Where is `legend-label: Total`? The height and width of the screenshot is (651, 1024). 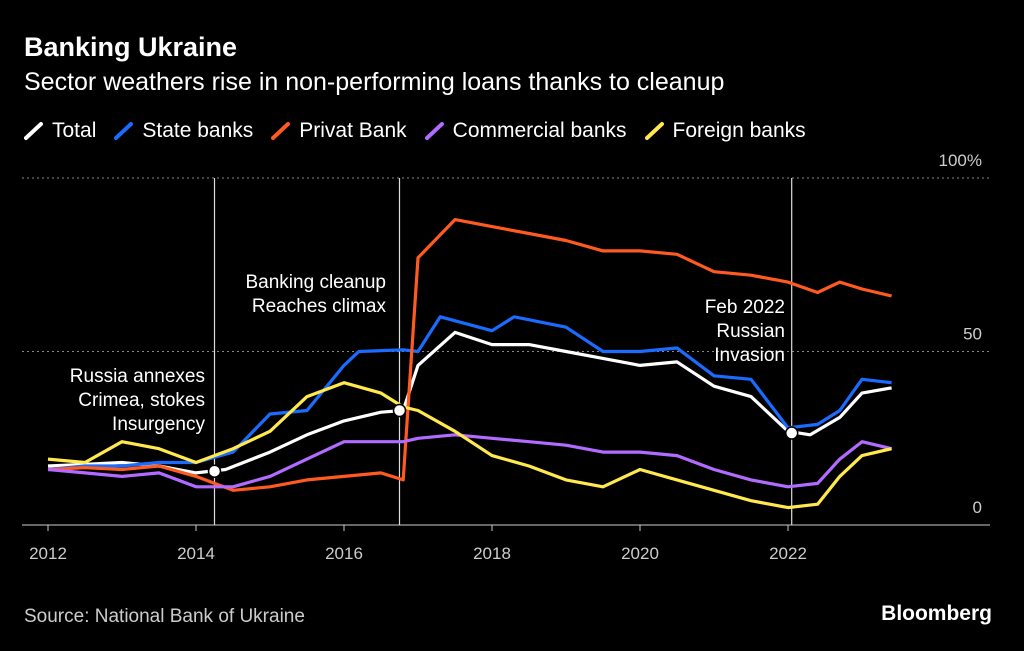
legend-label: Total is located at coordinates (74, 130).